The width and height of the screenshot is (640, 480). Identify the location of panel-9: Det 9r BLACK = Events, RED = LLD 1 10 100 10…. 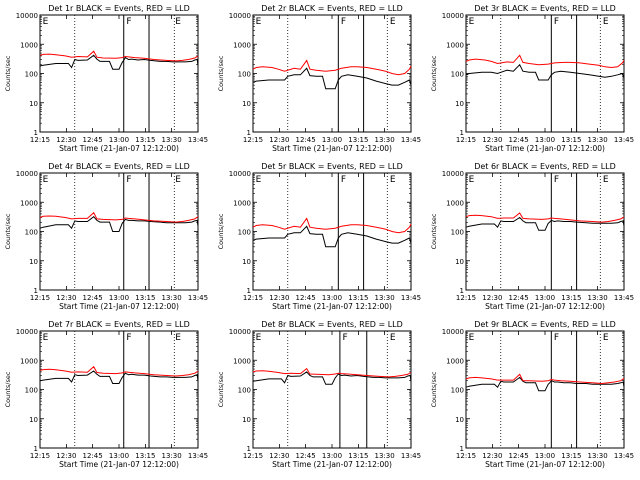
(532, 394).